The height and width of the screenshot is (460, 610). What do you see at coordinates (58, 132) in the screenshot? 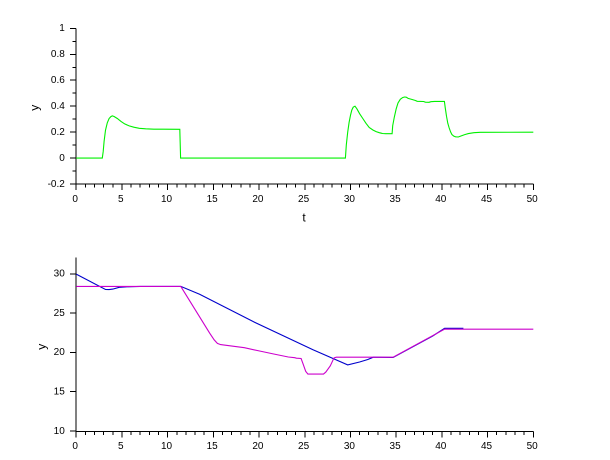
I see `svg-text: 0.2` at bounding box center [58, 132].